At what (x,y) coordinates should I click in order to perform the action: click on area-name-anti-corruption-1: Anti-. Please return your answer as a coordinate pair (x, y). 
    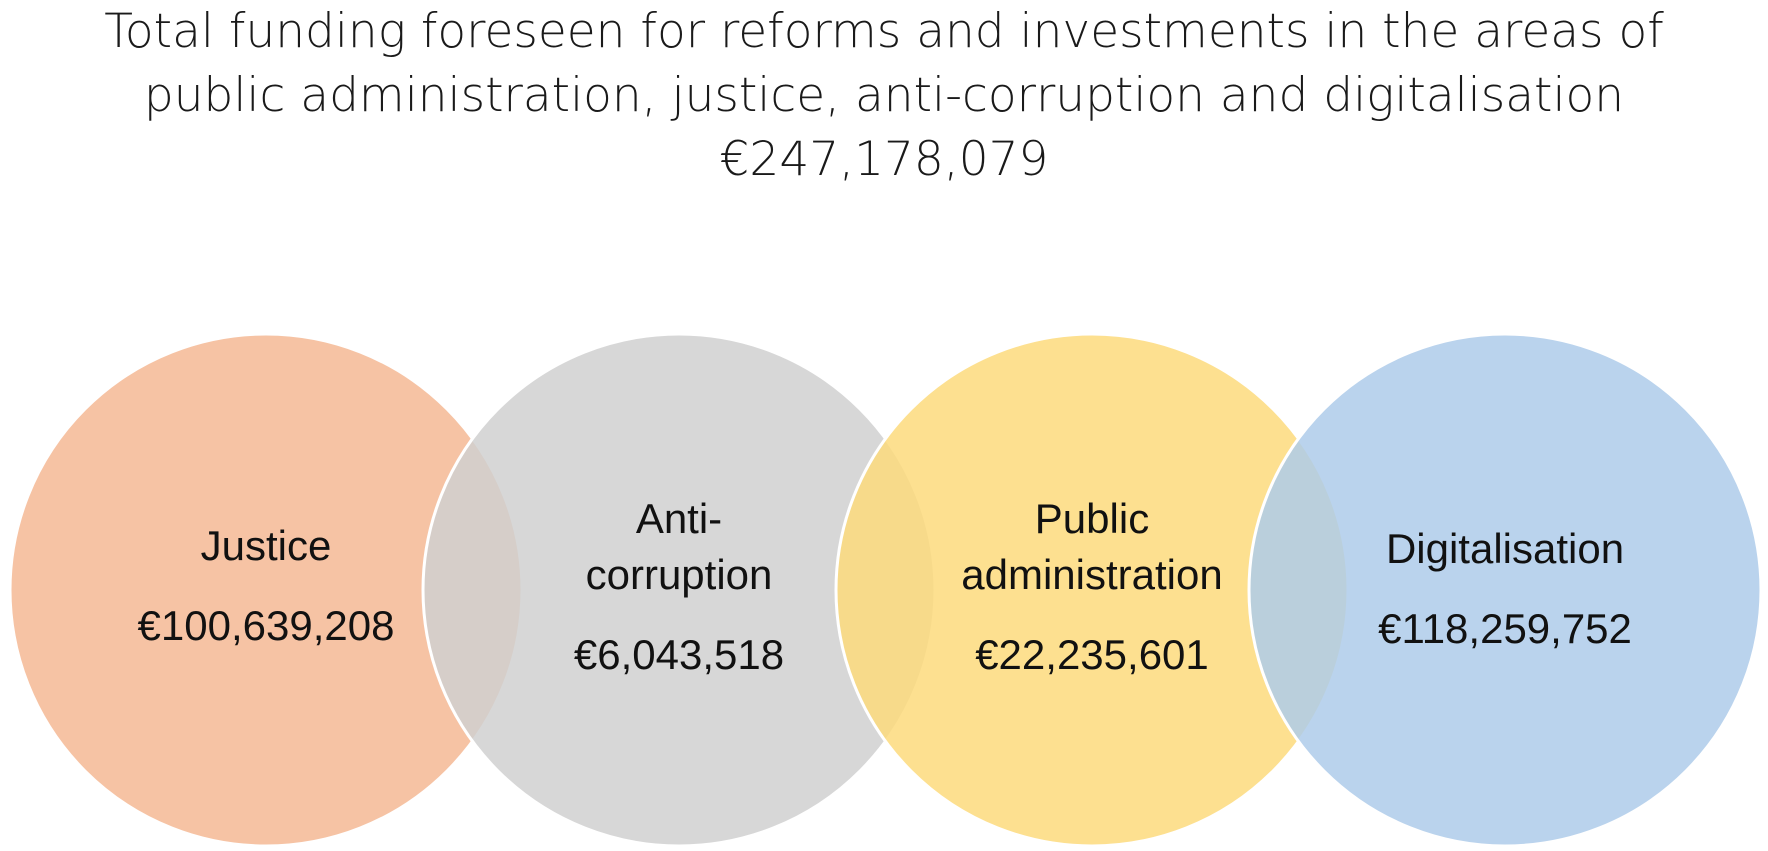
    Looking at the image, I should click on (679, 518).